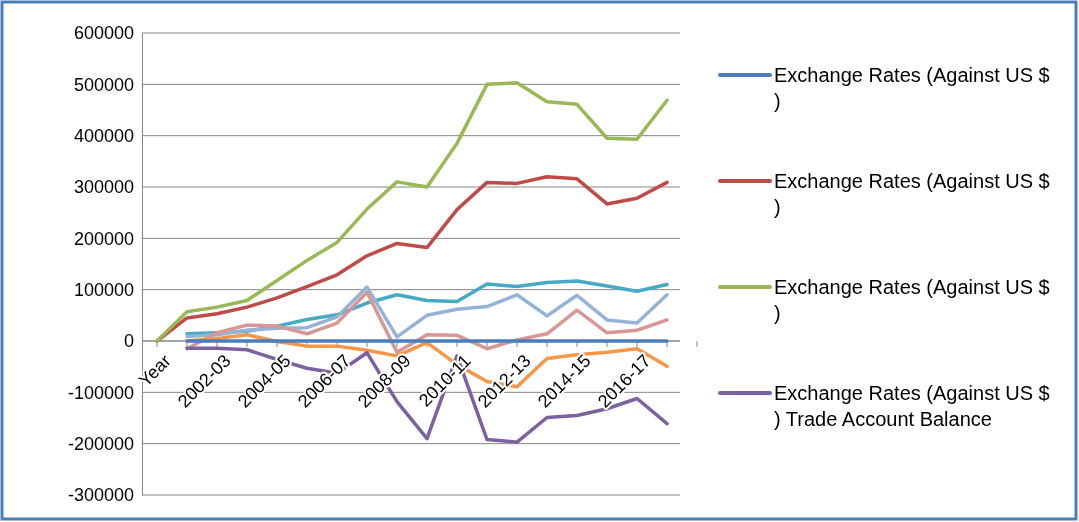 The width and height of the screenshot is (1079, 522). Describe the element at coordinates (103, 135) in the screenshot. I see `y-tick-label: 400000` at that location.